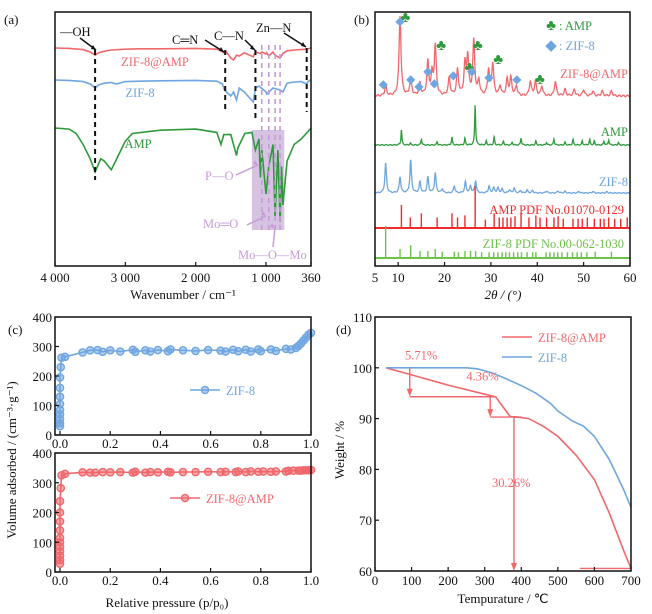  I want to click on y-tick-label: 80, so click(365, 469).